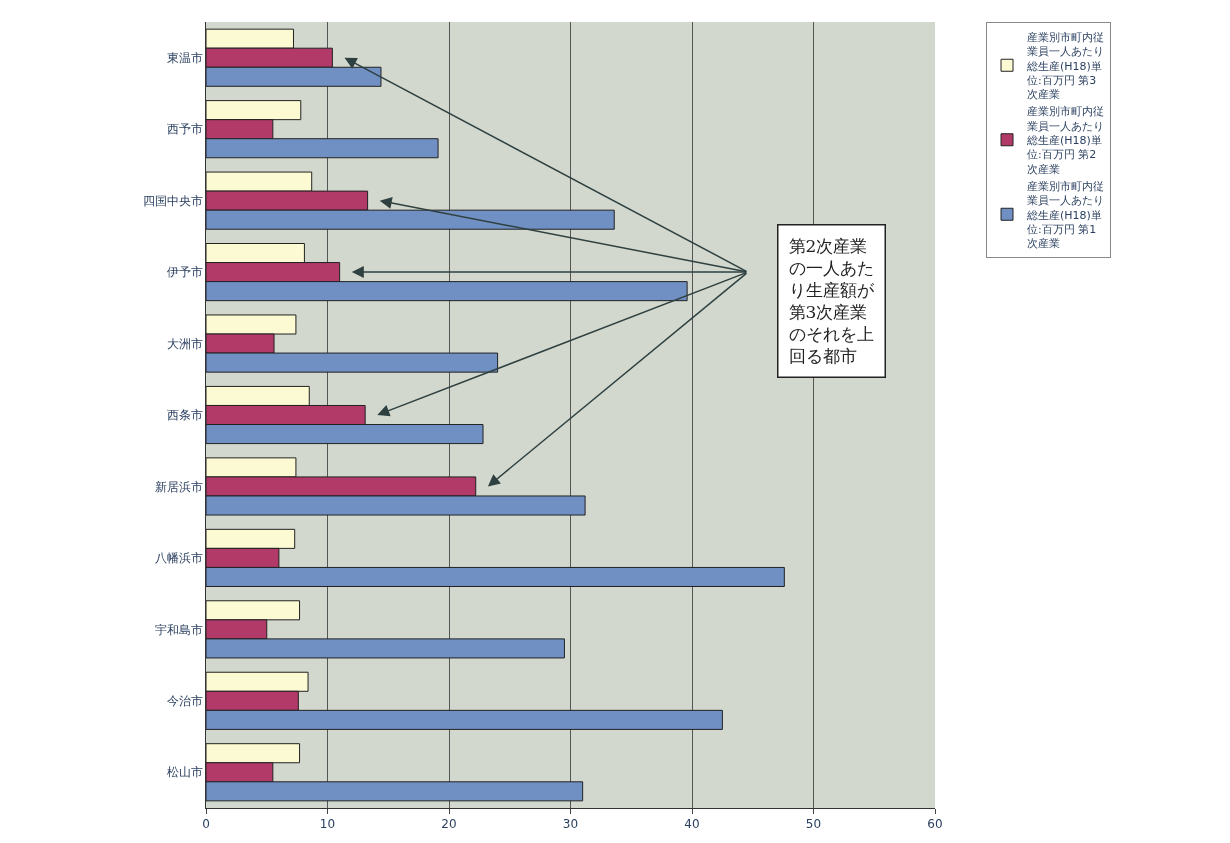  What do you see at coordinates (184, 701) in the screenshot?
I see `y-tick-label: 今治市` at bounding box center [184, 701].